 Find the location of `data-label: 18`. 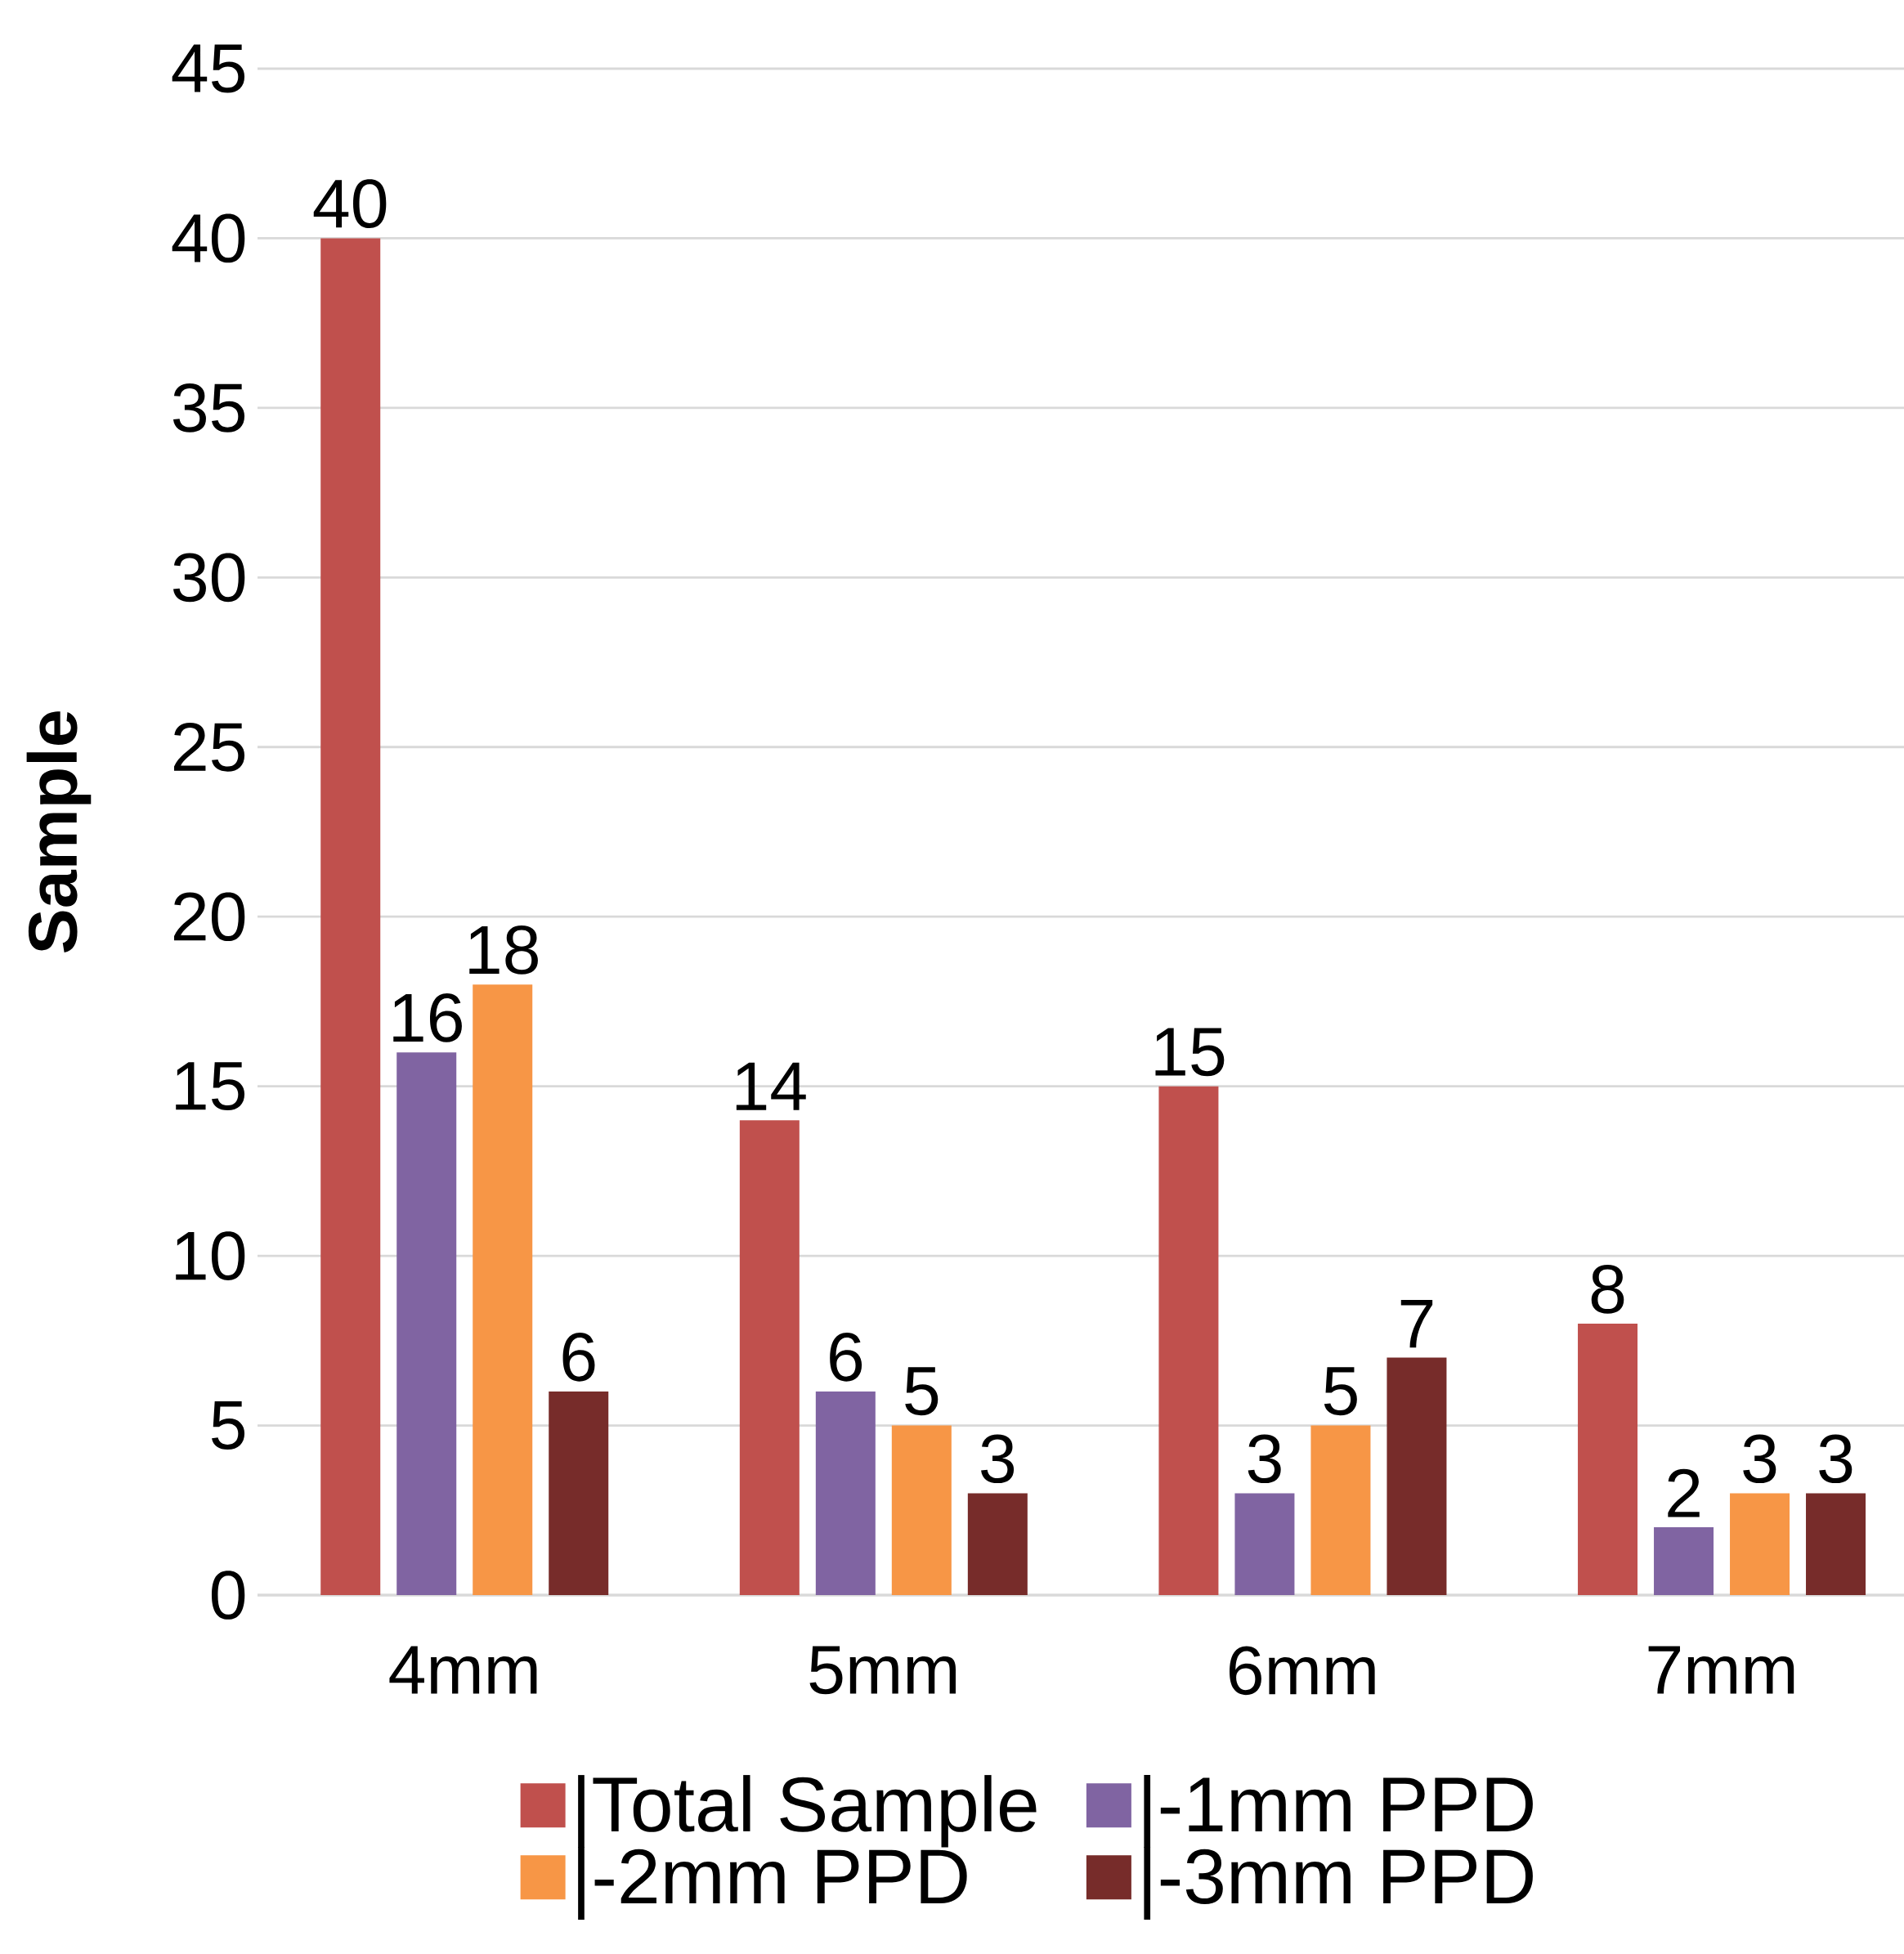

data-label: 18 is located at coordinates (503, 950).